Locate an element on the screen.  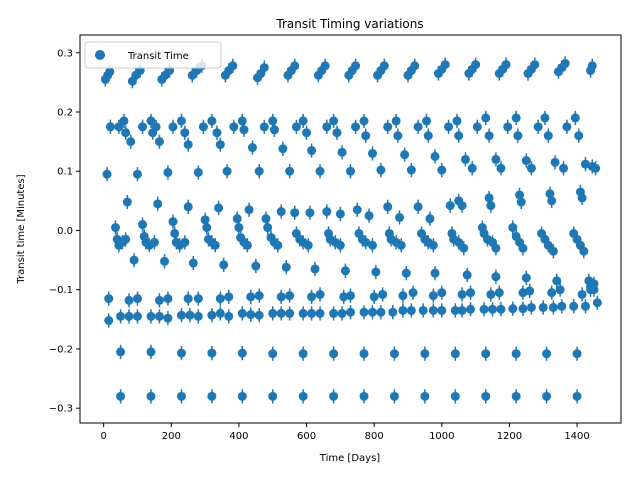
y-tick-label: 0.0 is located at coordinates (65, 231).